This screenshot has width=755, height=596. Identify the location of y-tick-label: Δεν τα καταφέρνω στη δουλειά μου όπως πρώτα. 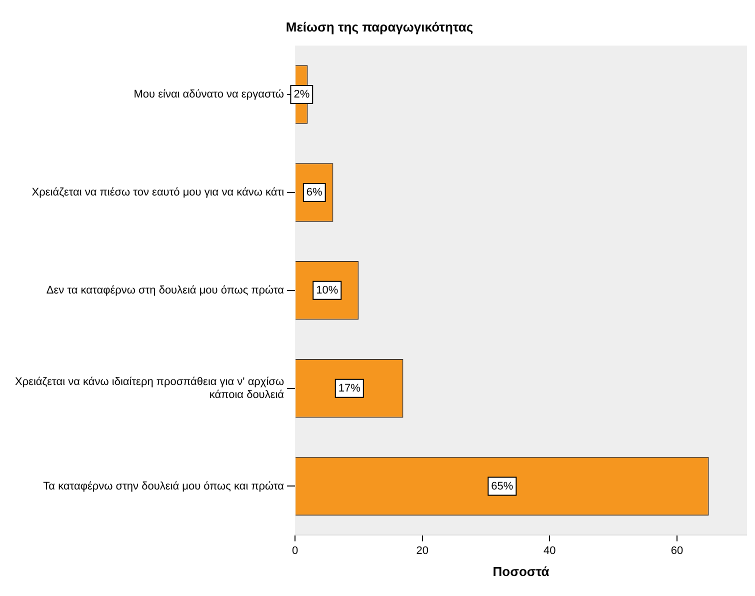
(165, 290).